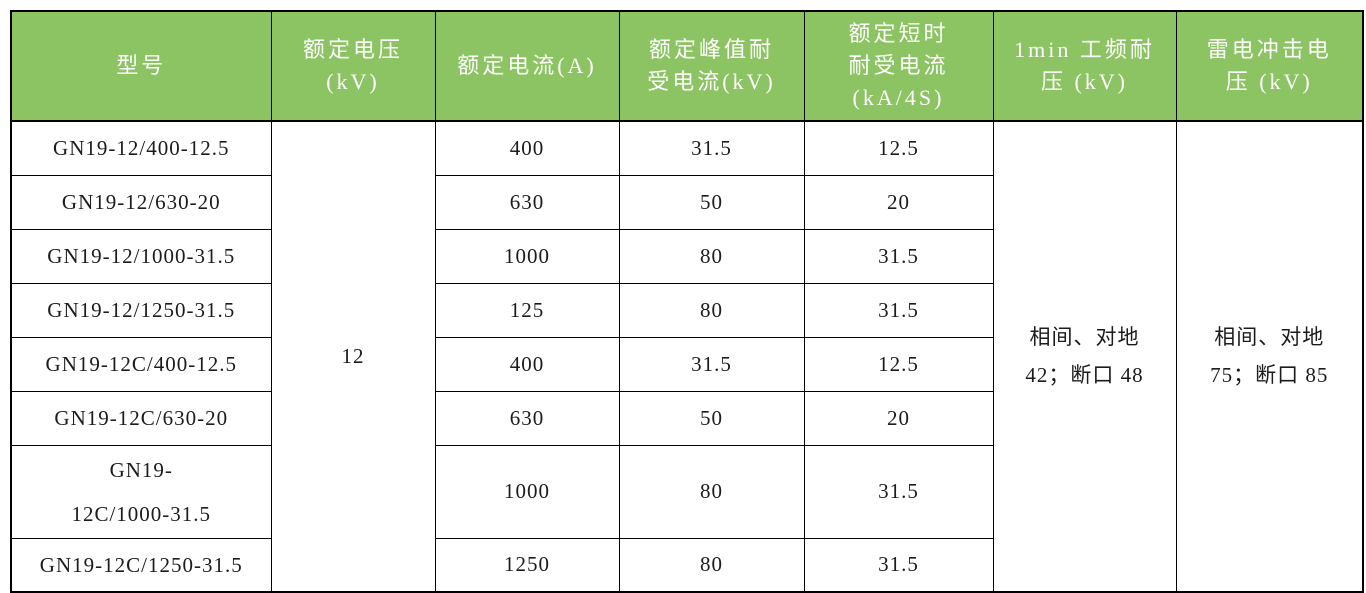  I want to click on cell-model: GN19- 12C/1000-31.5, so click(141, 491).